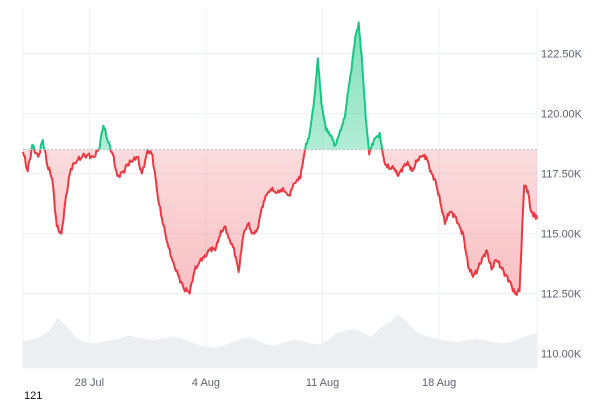 This screenshot has width=602, height=406. What do you see at coordinates (561, 235) in the screenshot?
I see `y-tick-label: 115.00K` at bounding box center [561, 235].